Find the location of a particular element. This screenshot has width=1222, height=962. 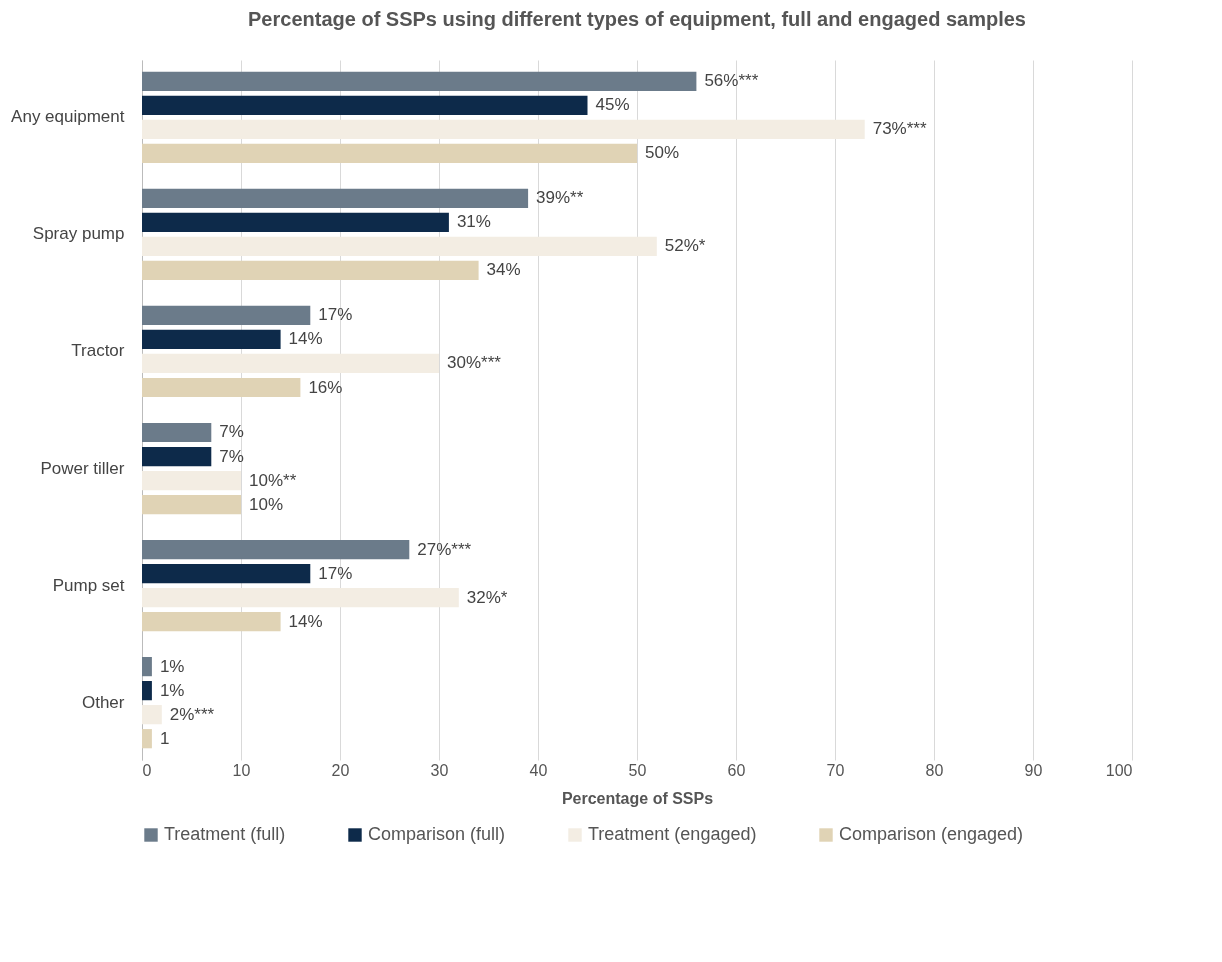

y-tick-label: Spray pump is located at coordinates (78, 234).